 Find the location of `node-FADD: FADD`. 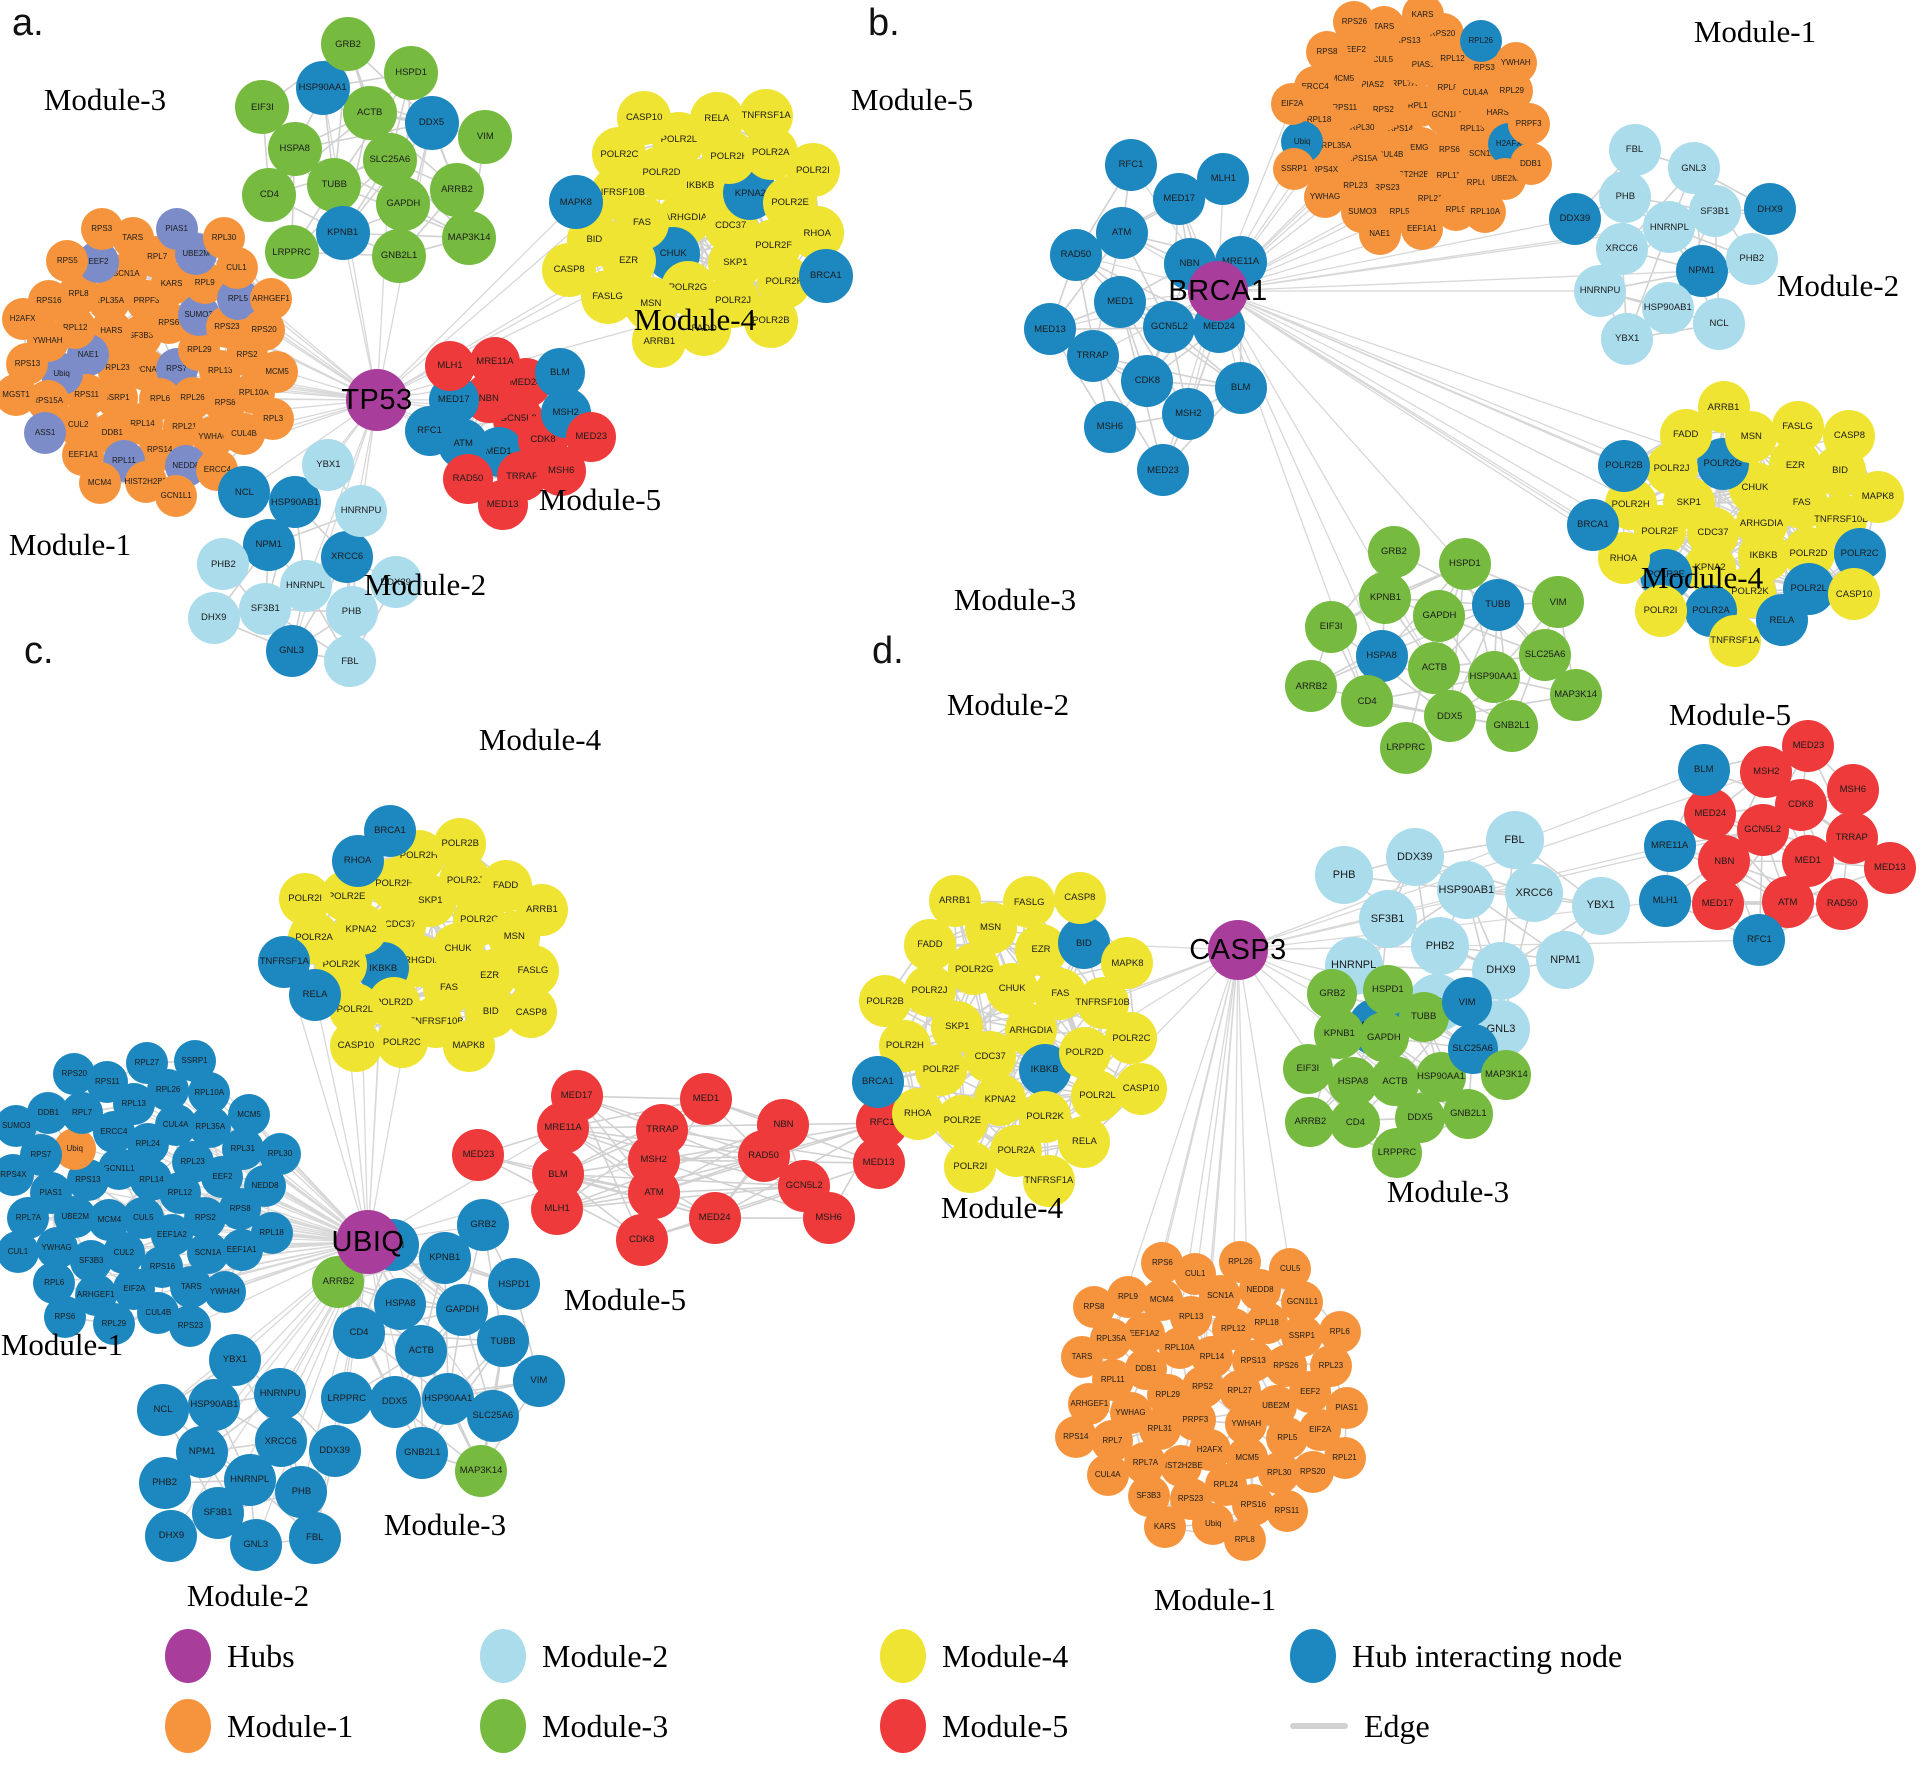

node-FADD: FADD is located at coordinates (704, 328).